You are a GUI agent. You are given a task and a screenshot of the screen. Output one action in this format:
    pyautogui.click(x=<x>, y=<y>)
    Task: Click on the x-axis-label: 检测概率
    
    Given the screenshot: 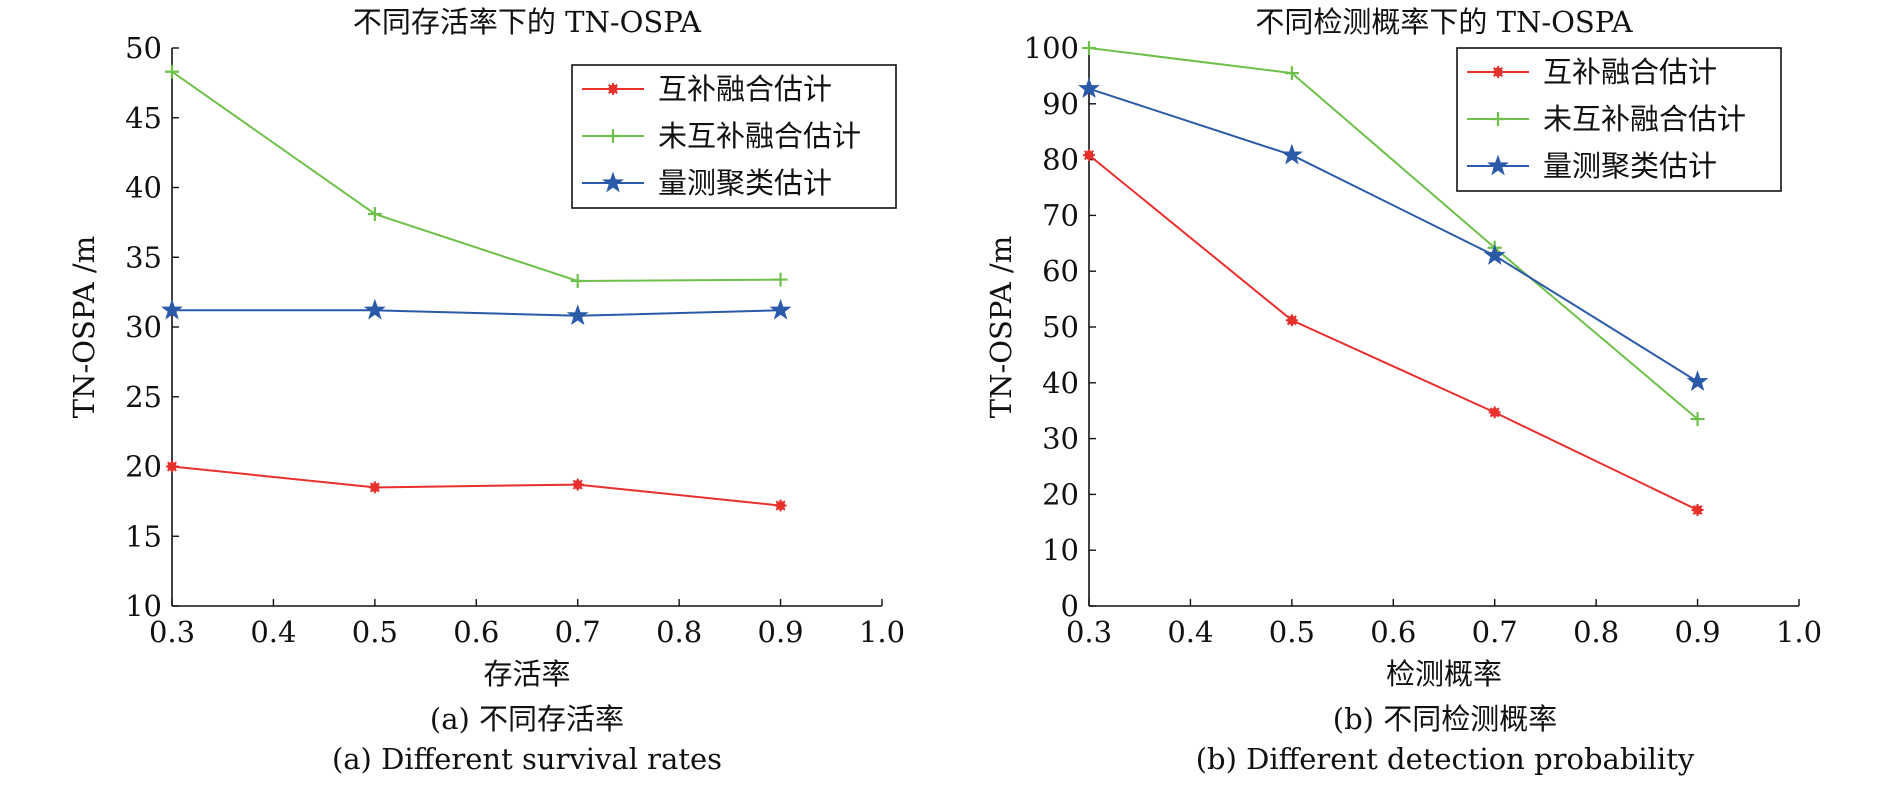 What is the action you would take?
    pyautogui.click(x=1444, y=674)
    